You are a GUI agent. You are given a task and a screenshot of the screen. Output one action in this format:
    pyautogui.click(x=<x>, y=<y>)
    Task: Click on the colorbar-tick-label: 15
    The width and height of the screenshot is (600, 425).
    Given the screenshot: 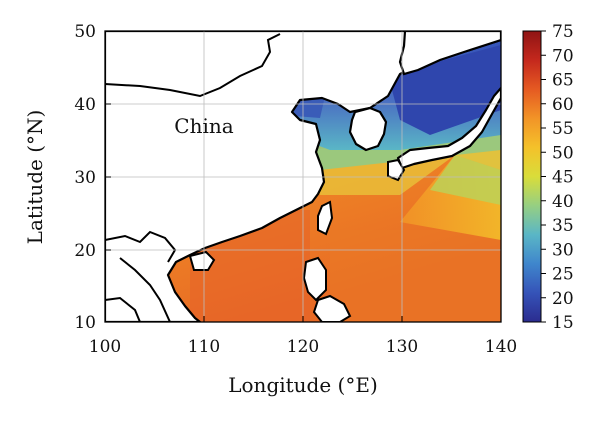 What is the action you would take?
    pyautogui.click(x=563, y=323)
    